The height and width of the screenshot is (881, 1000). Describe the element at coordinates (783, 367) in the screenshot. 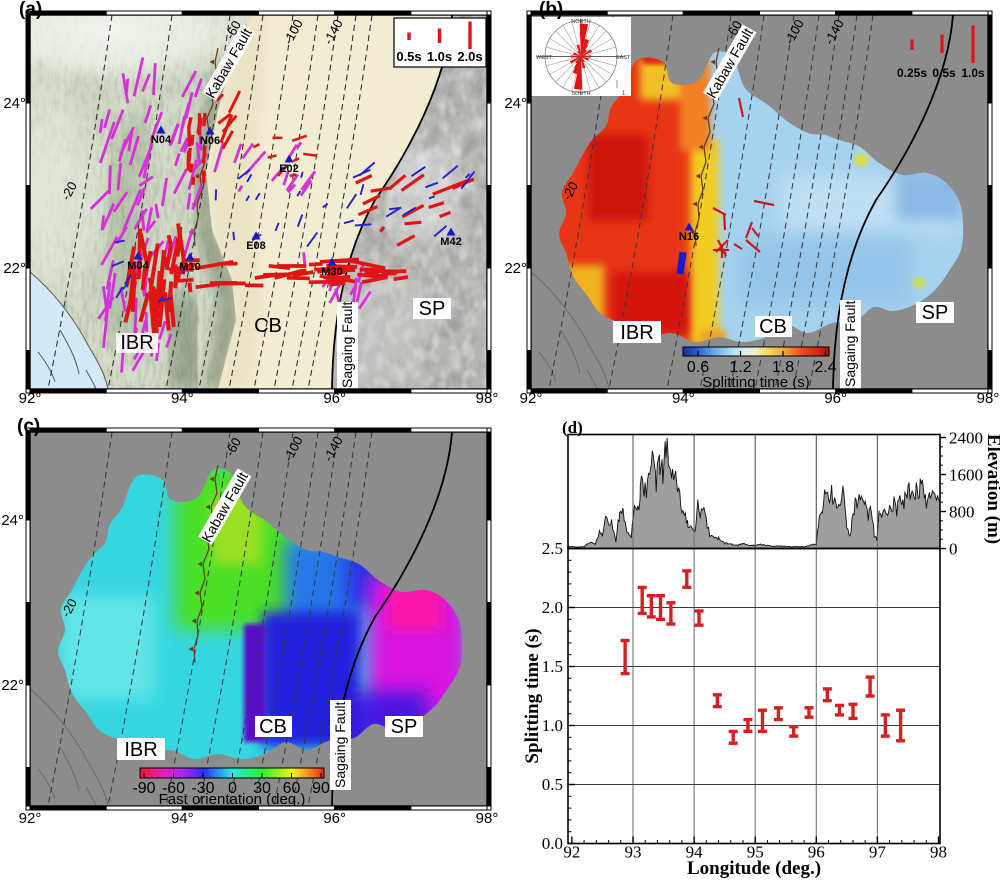

I see `svg-text: 1.8` at that location.